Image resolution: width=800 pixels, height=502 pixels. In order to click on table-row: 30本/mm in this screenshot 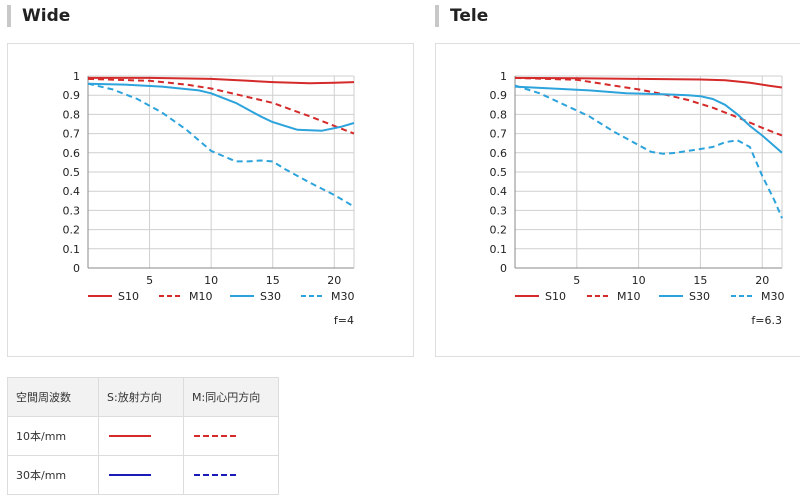, I will do `click(143, 475)`.